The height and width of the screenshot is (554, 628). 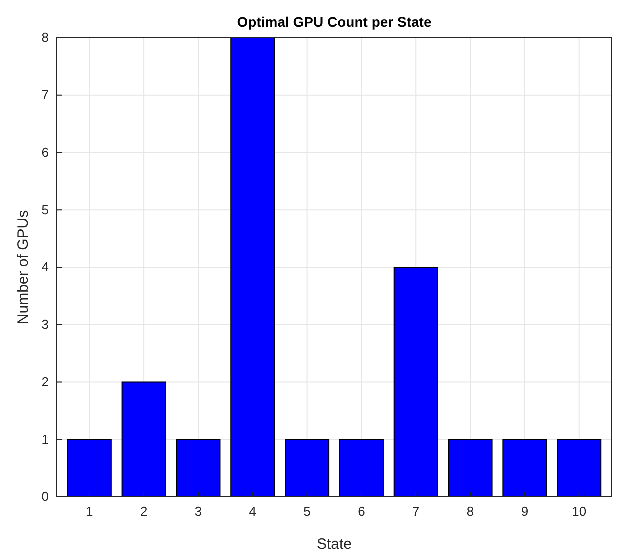 What do you see at coordinates (307, 512) in the screenshot?
I see `x-tick-label: 5` at bounding box center [307, 512].